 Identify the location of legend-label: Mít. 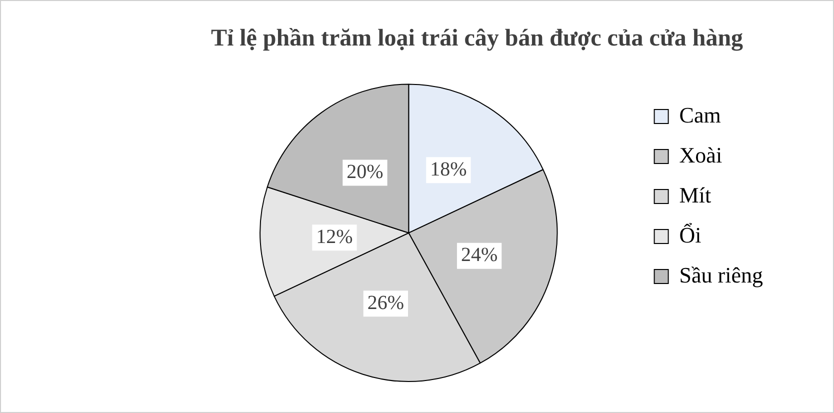
(695, 195).